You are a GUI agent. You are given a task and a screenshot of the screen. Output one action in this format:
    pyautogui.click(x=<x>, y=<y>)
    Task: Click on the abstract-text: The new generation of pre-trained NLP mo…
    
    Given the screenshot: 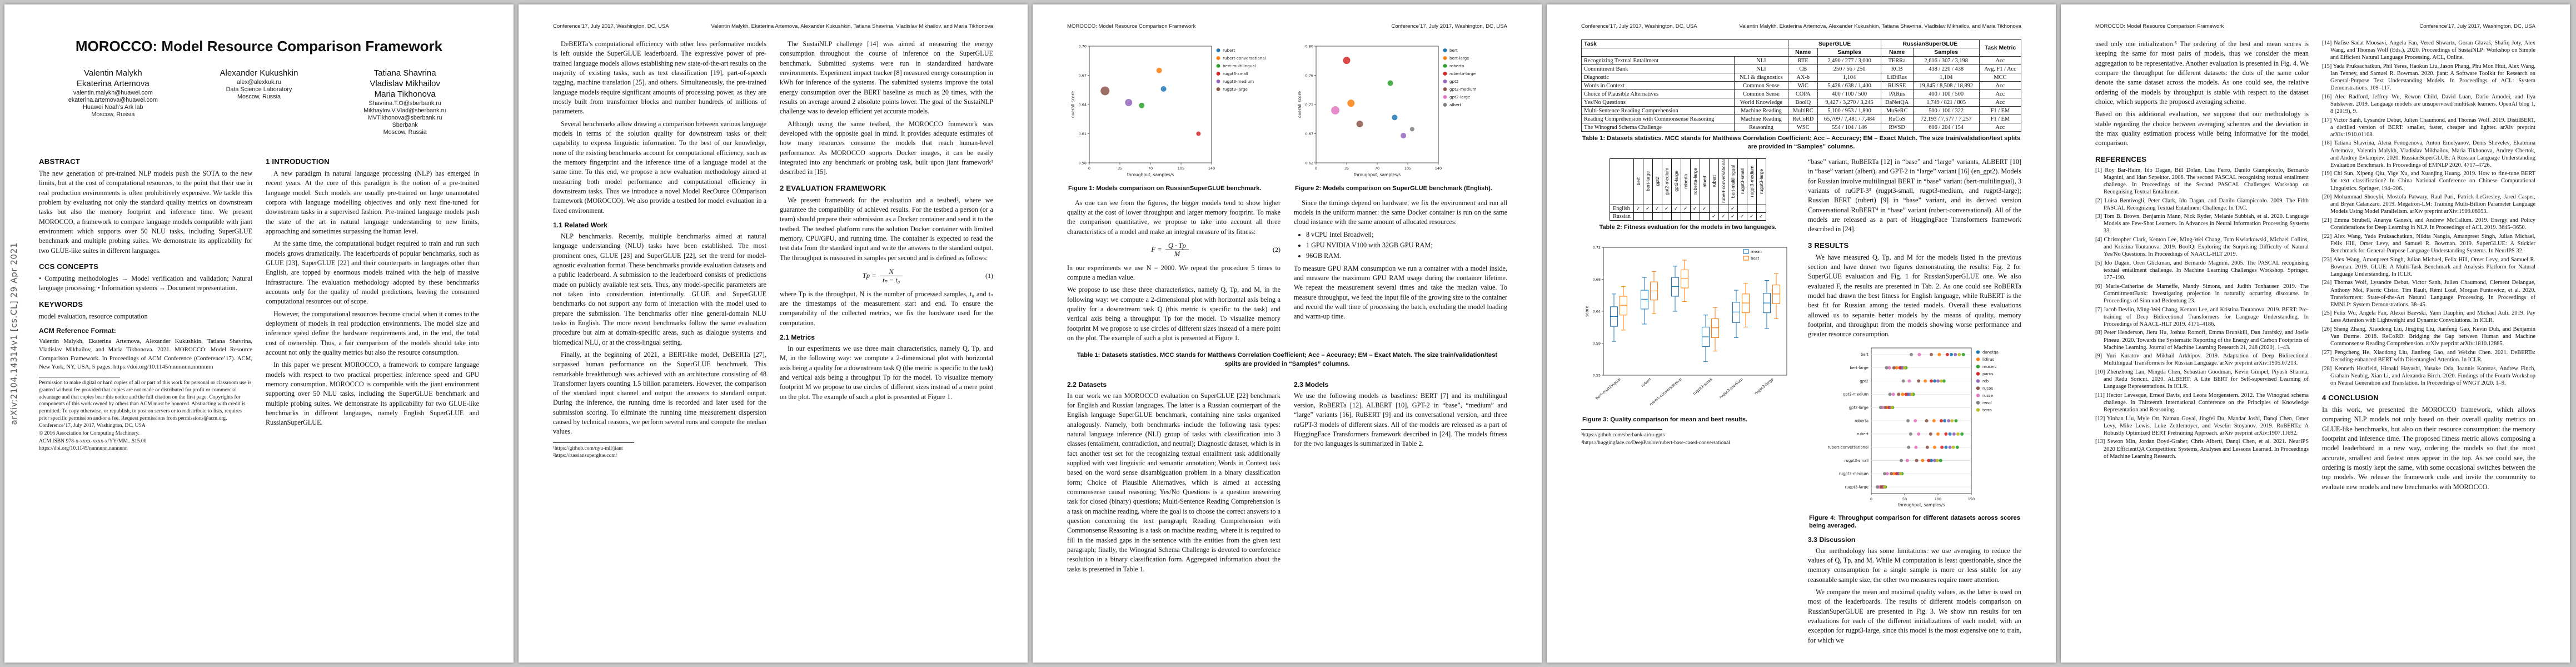 What is the action you would take?
    pyautogui.click(x=145, y=212)
    